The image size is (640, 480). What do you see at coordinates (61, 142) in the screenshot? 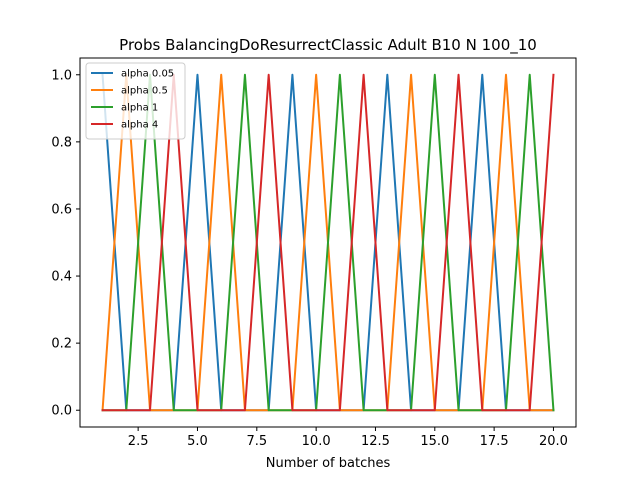
I see `y-tick-label: 0.8` at bounding box center [61, 142].